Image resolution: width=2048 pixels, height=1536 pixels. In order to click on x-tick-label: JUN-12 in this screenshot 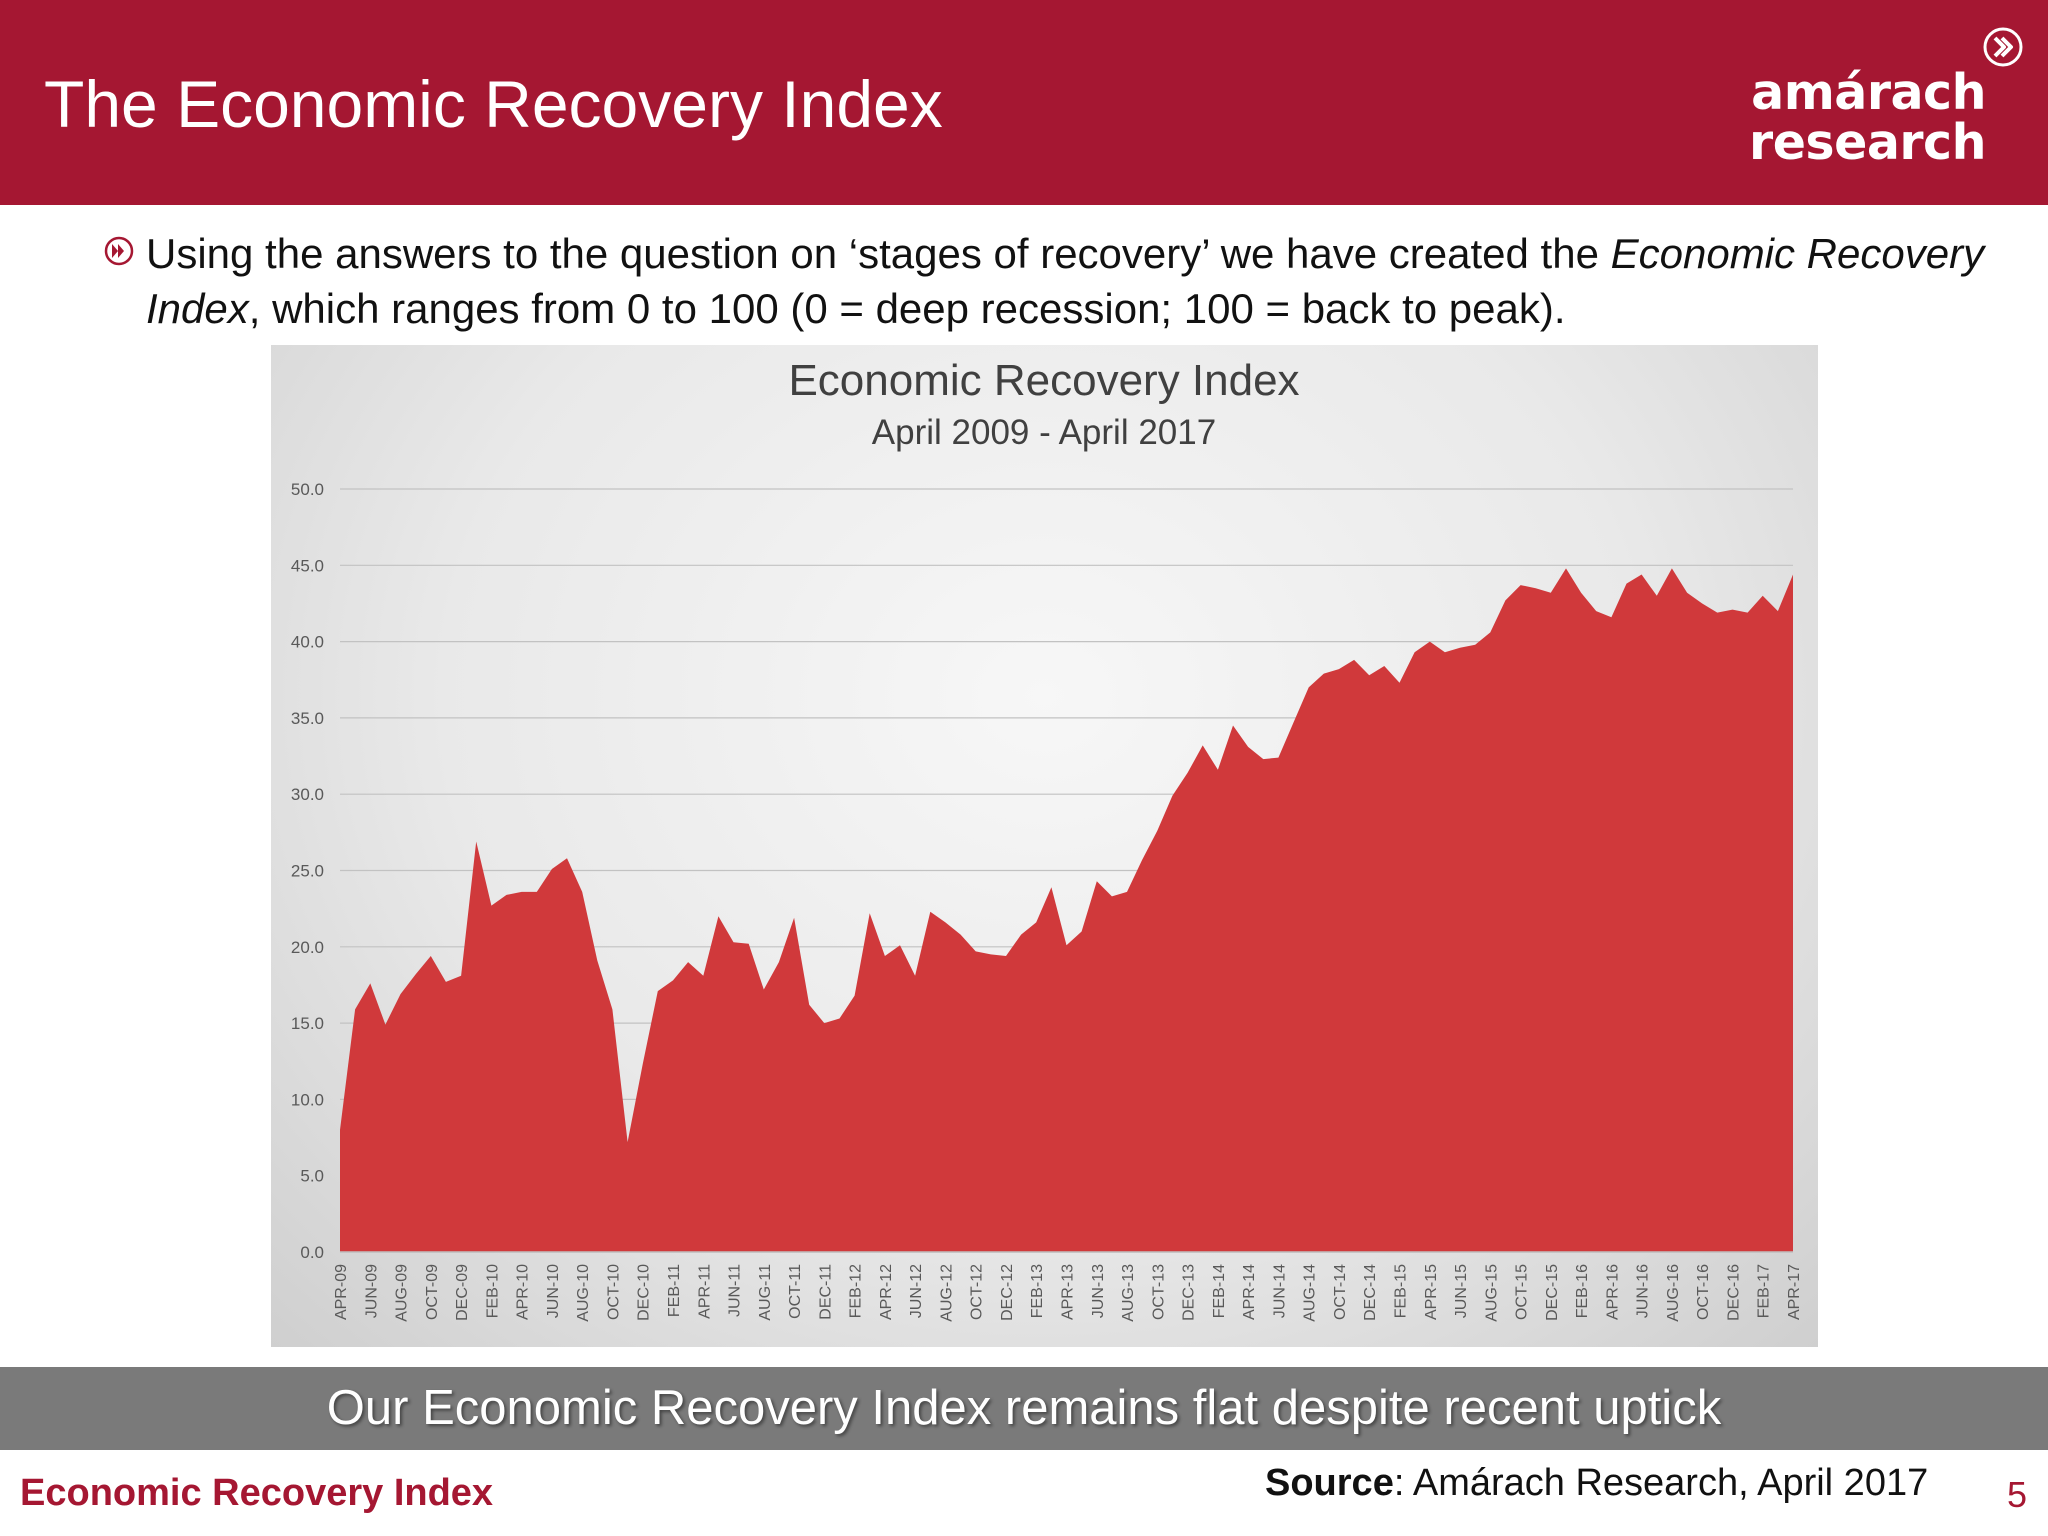, I will do `click(916, 1291)`.